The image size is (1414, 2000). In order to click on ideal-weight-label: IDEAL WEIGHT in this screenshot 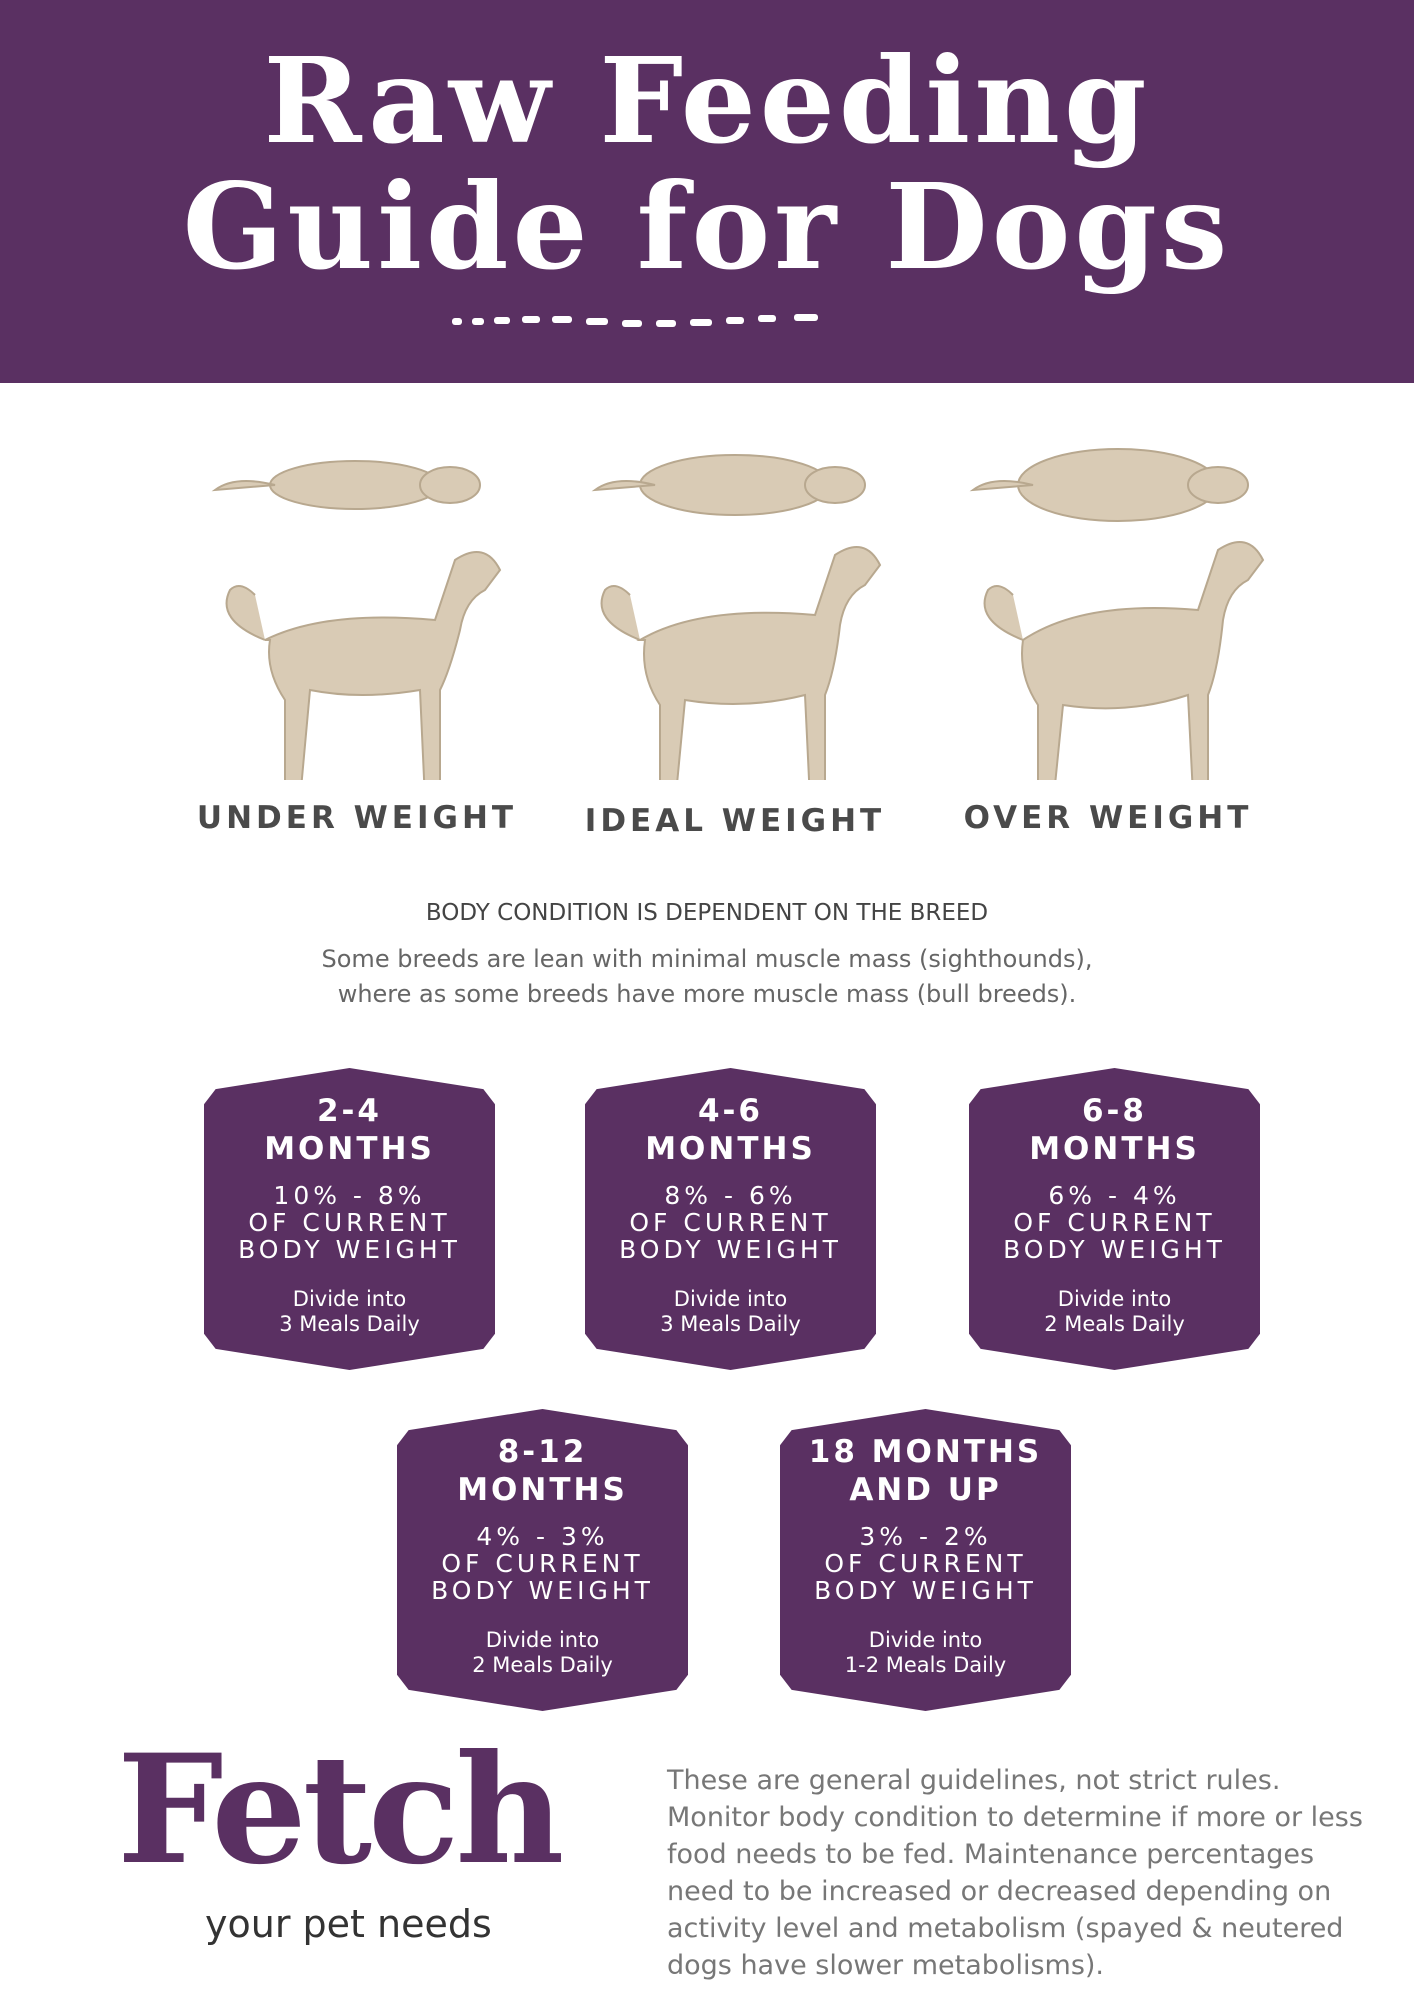, I will do `click(735, 821)`.